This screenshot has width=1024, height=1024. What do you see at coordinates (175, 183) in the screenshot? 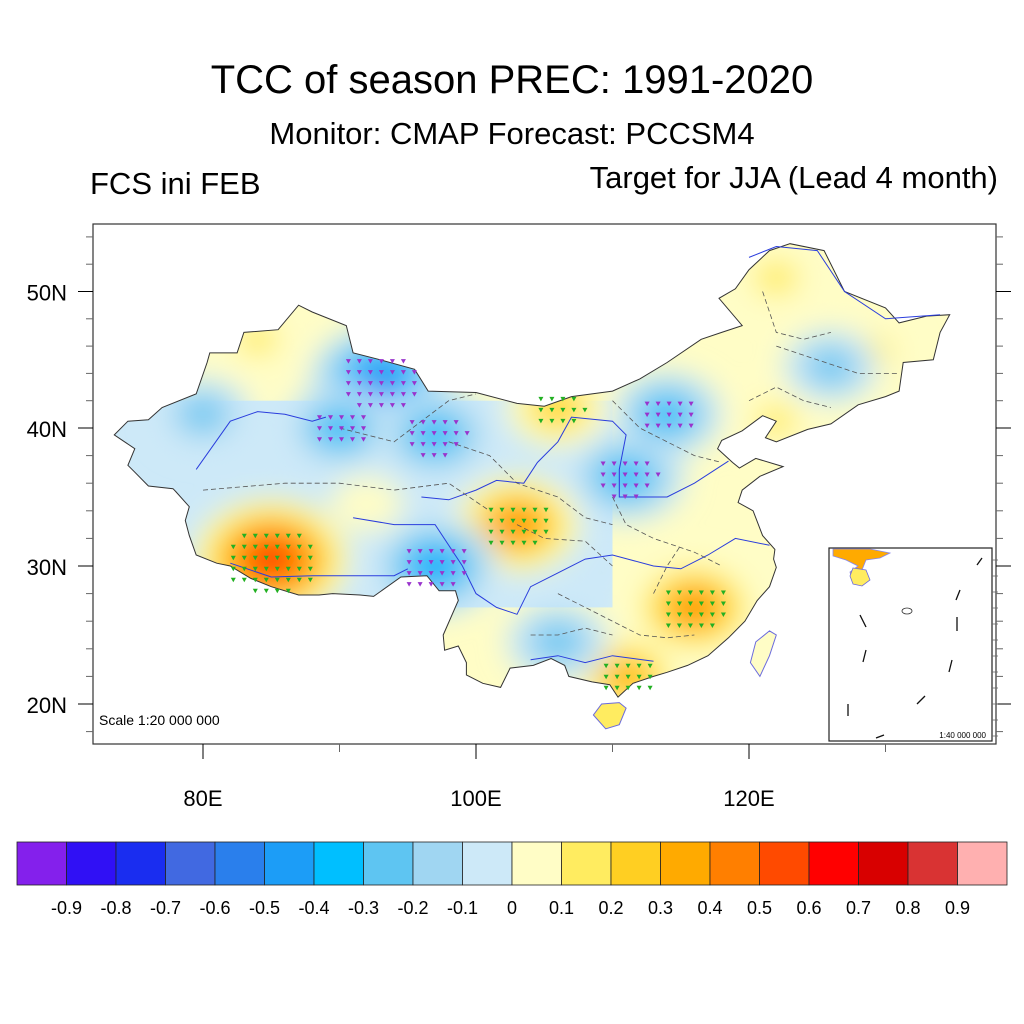
I see `init-month-label: FCS ini FEB` at bounding box center [175, 183].